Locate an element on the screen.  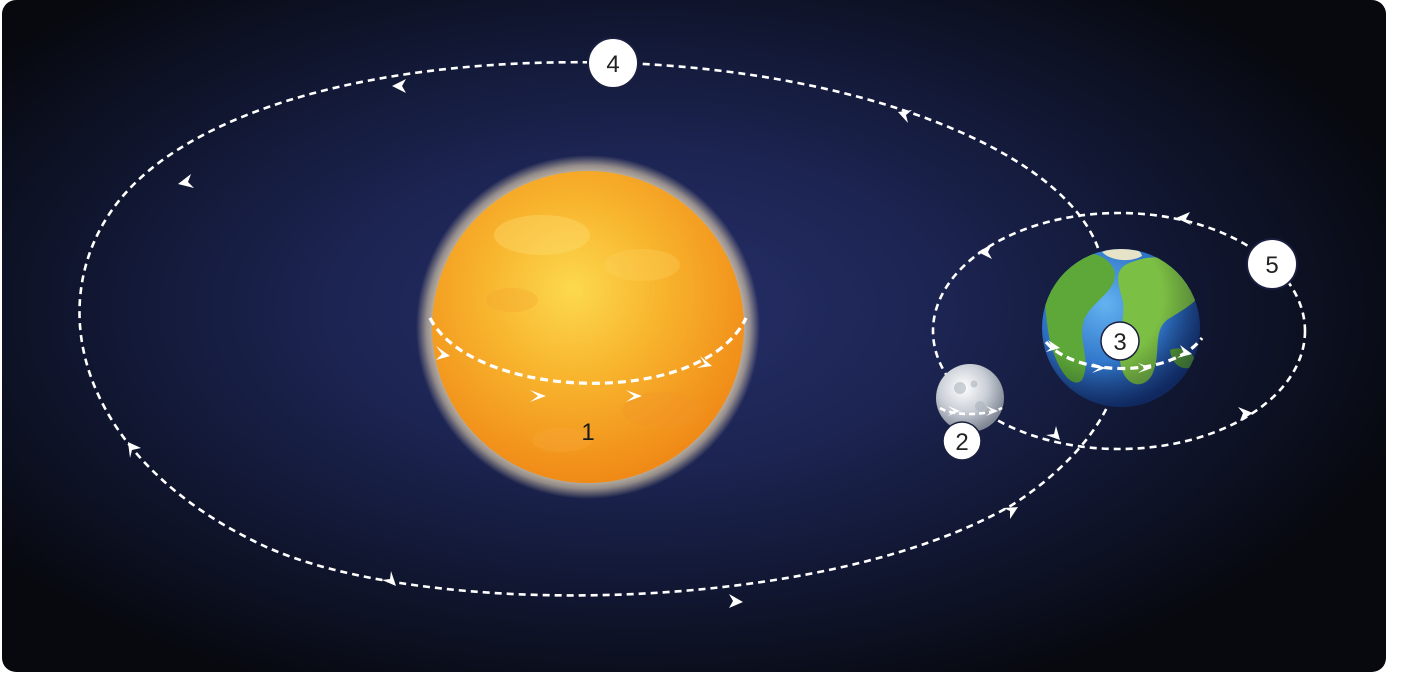
moon-rotation-path is located at coordinates (971, 411).